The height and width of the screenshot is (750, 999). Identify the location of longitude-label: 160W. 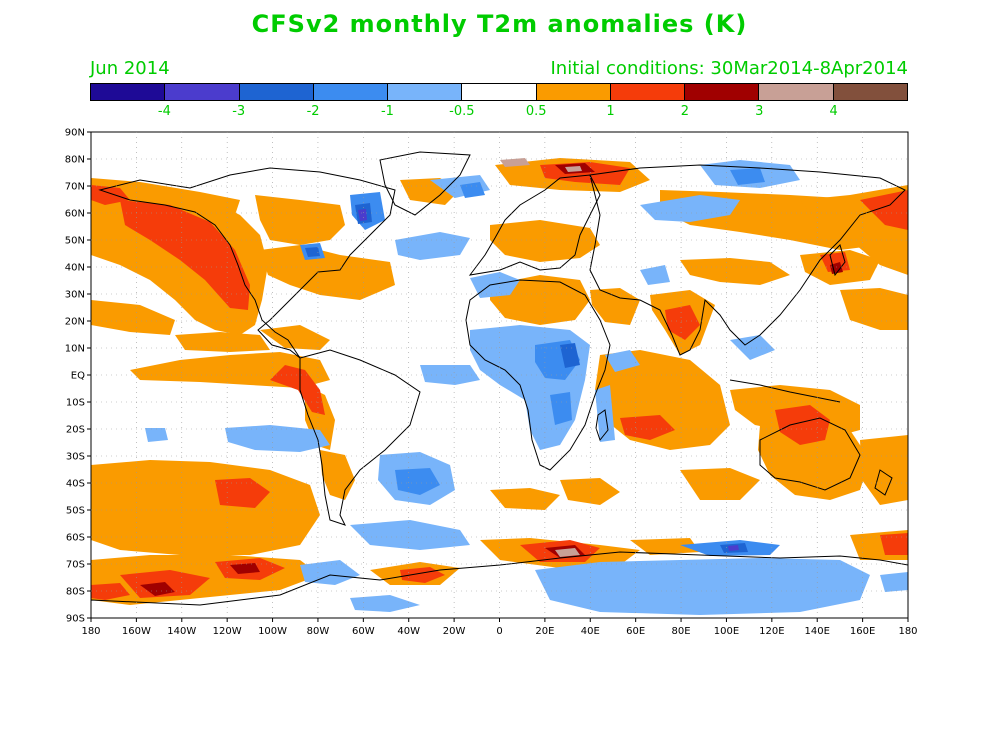
(136, 631).